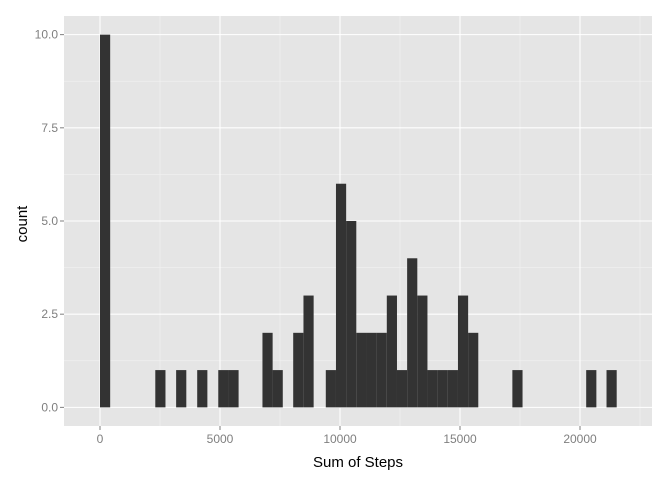  What do you see at coordinates (49, 407) in the screenshot?
I see `y-tick-label: 0.0` at bounding box center [49, 407].